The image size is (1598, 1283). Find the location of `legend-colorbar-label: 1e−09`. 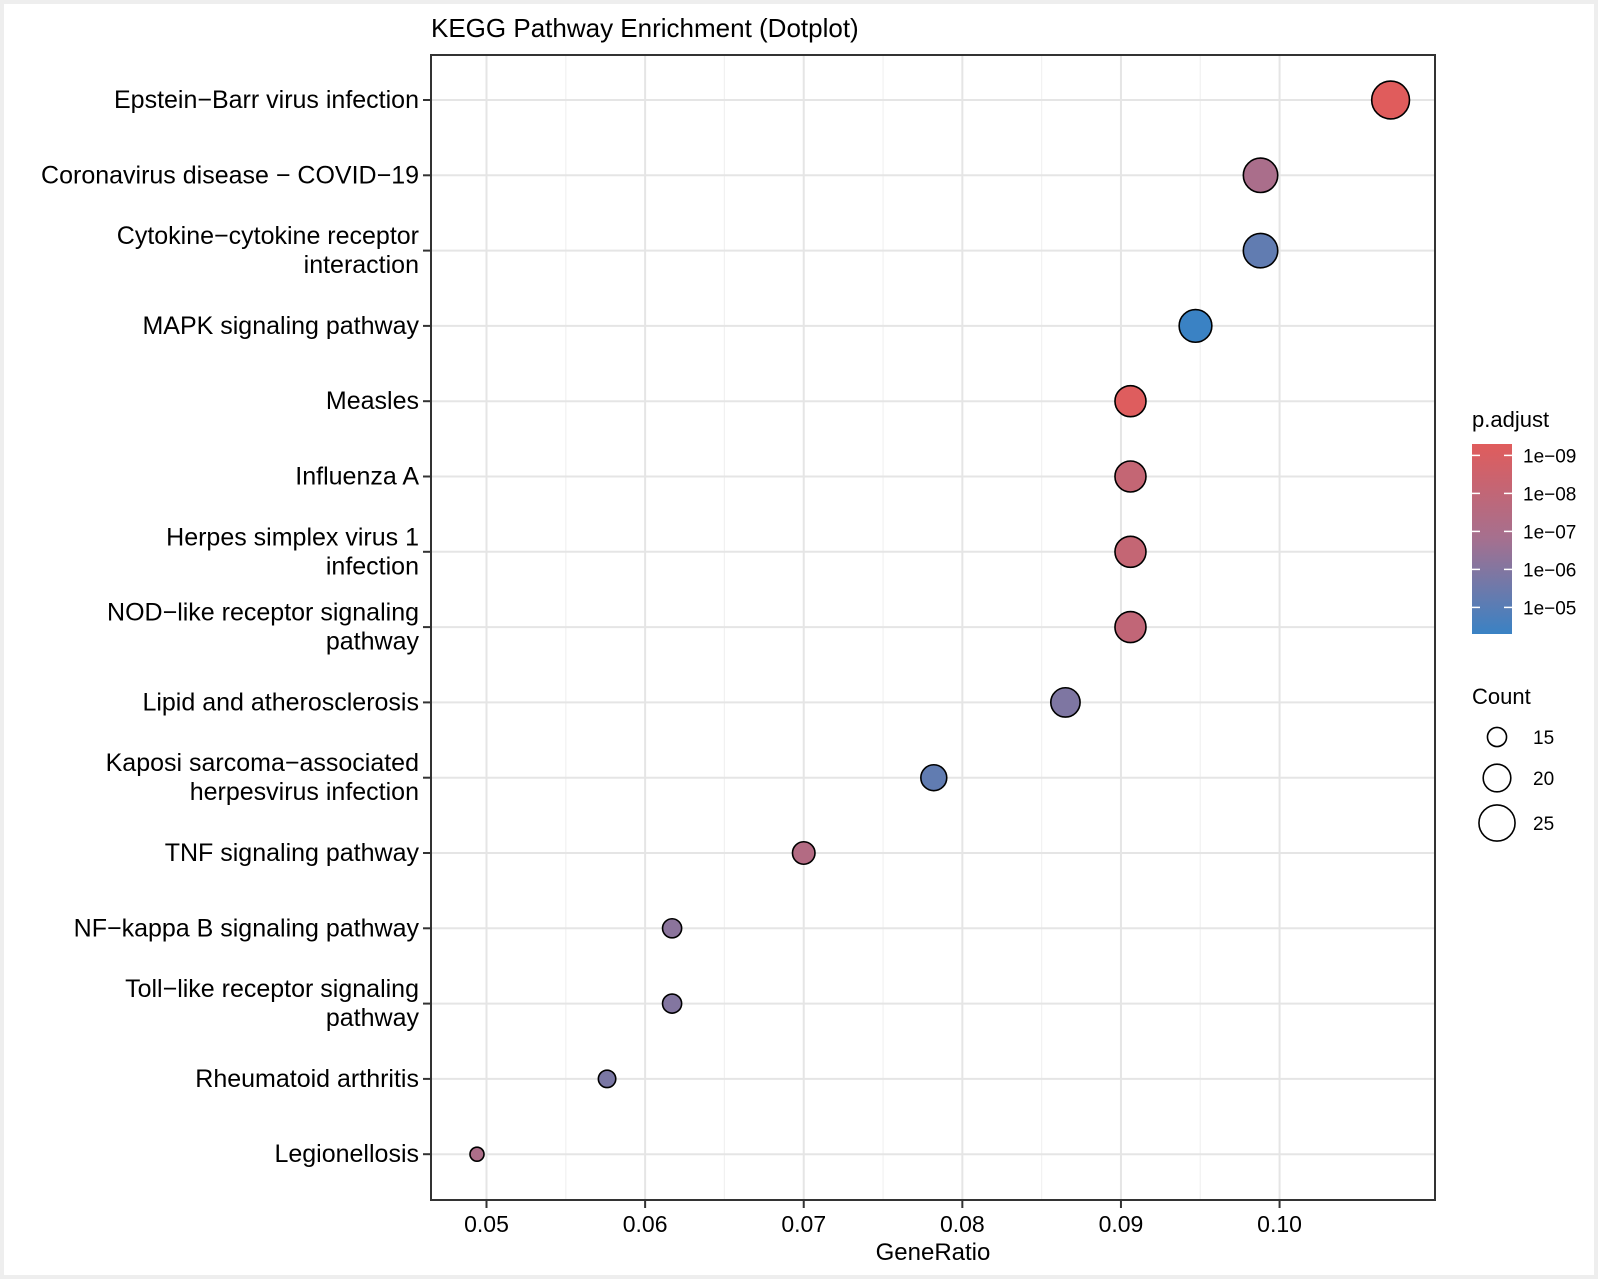

legend-colorbar-label: 1e−09 is located at coordinates (1549, 456).